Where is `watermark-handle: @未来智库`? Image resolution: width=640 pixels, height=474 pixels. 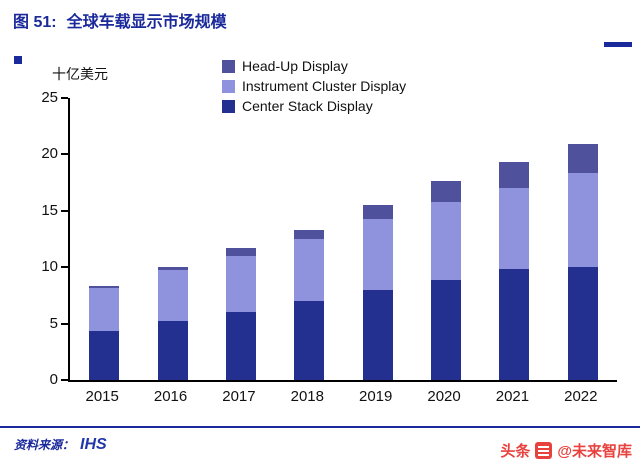 watermark-handle: @未来智库 is located at coordinates (594, 451).